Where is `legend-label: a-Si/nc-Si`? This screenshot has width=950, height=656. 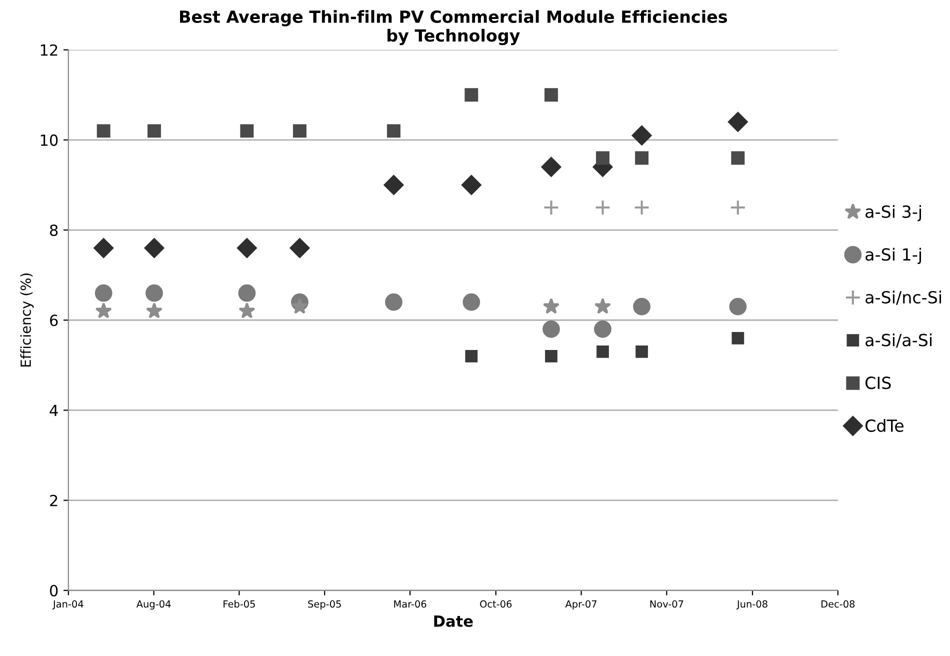 legend-label: a-Si/nc-Si is located at coordinates (904, 297).